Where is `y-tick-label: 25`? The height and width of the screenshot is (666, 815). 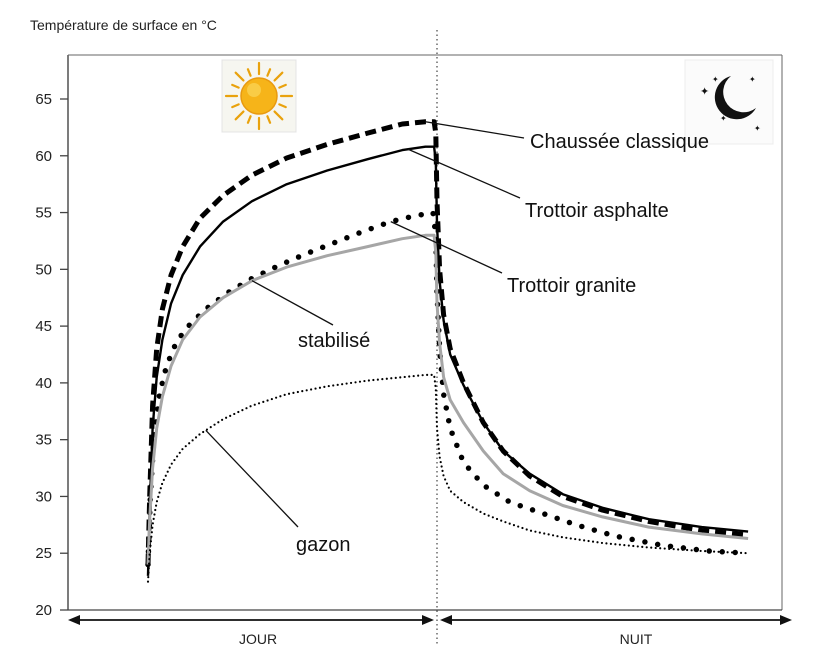 y-tick-label: 25 is located at coordinates (43, 553).